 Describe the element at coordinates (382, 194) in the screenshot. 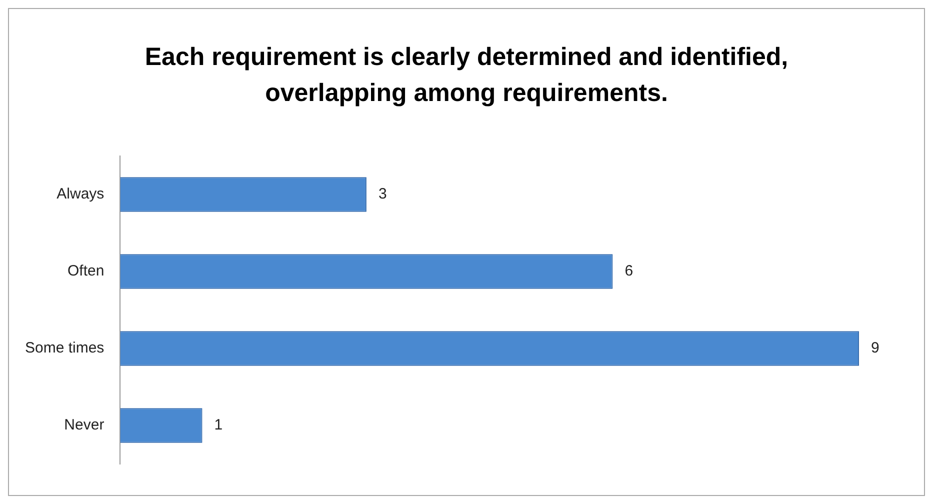

I see `data-label: 3` at that location.